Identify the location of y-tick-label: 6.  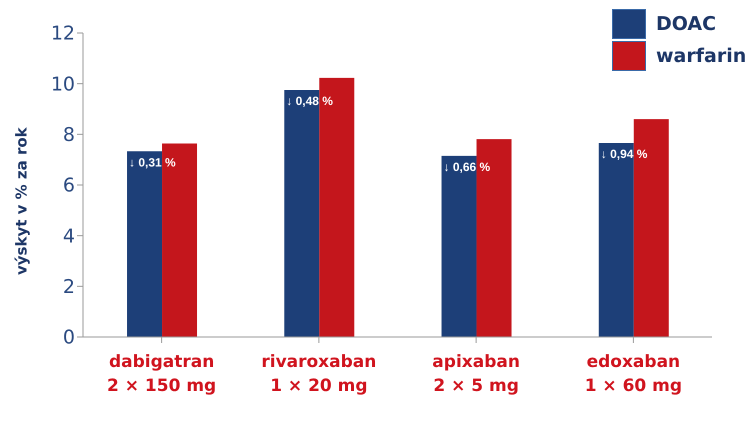
(68, 185).